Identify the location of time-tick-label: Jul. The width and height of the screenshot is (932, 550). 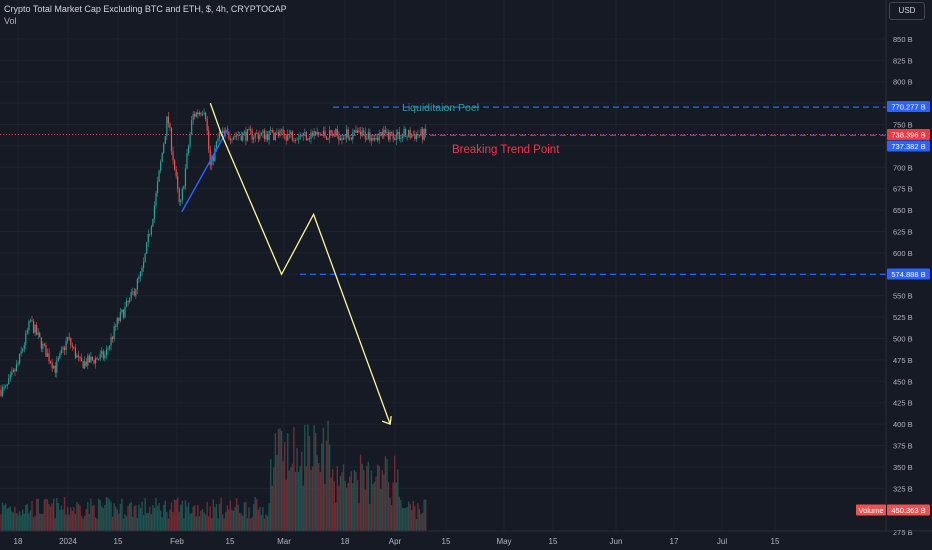
(722, 541).